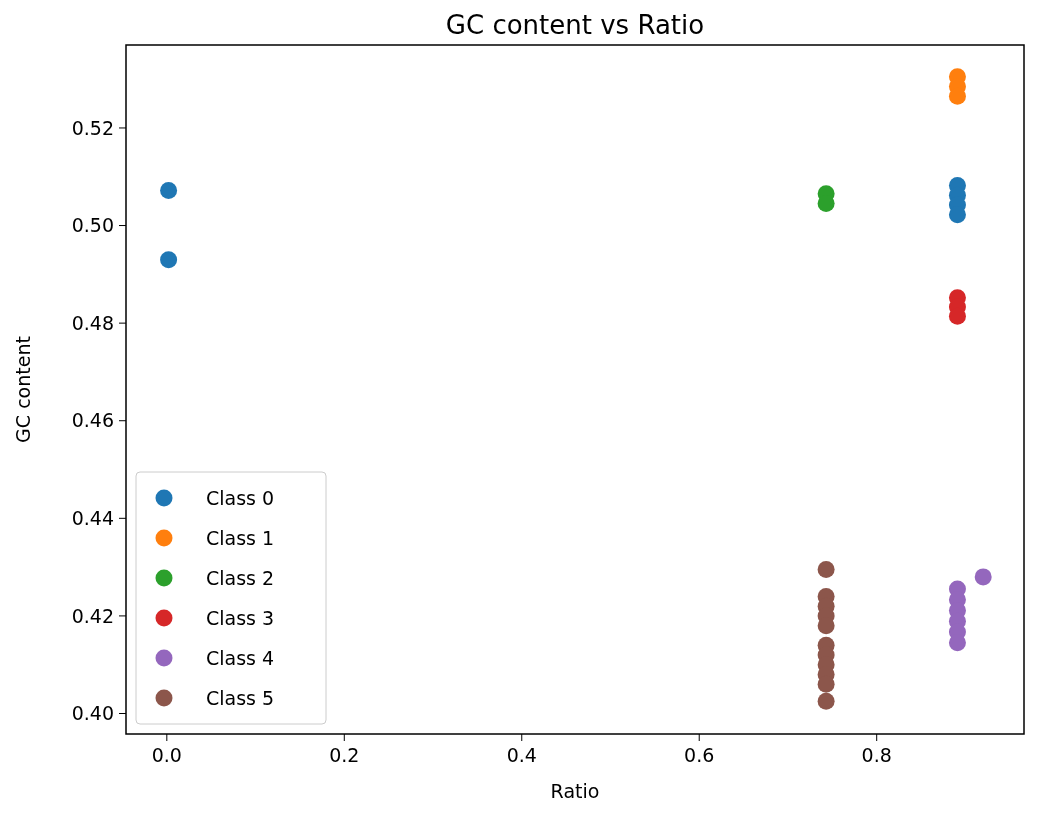 The width and height of the screenshot is (1052, 823). What do you see at coordinates (240, 577) in the screenshot?
I see `legend-label: Class 2` at bounding box center [240, 577].